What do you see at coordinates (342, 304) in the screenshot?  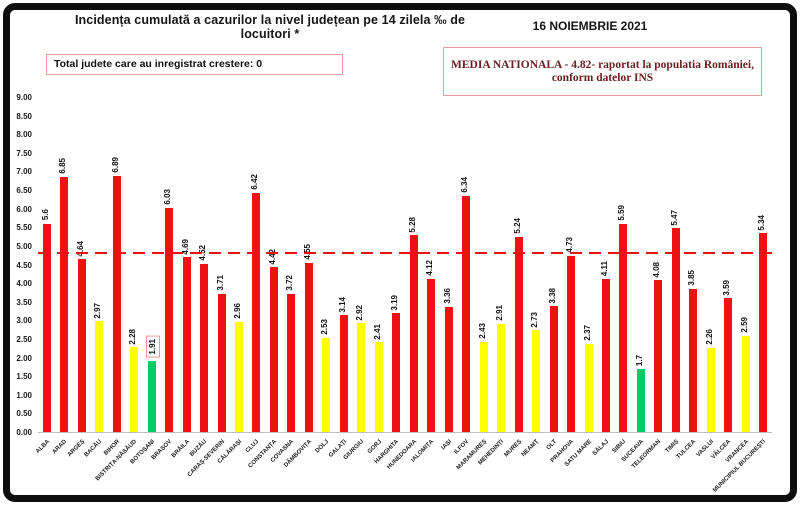 I see `bar-value-label: 3.14` at bounding box center [342, 304].